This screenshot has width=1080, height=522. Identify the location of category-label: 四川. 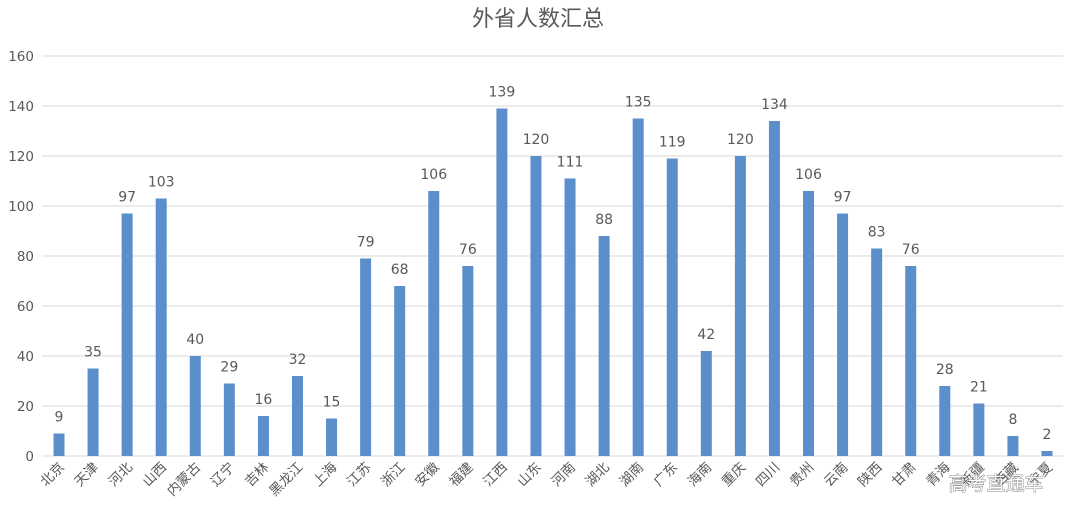
(768, 475).